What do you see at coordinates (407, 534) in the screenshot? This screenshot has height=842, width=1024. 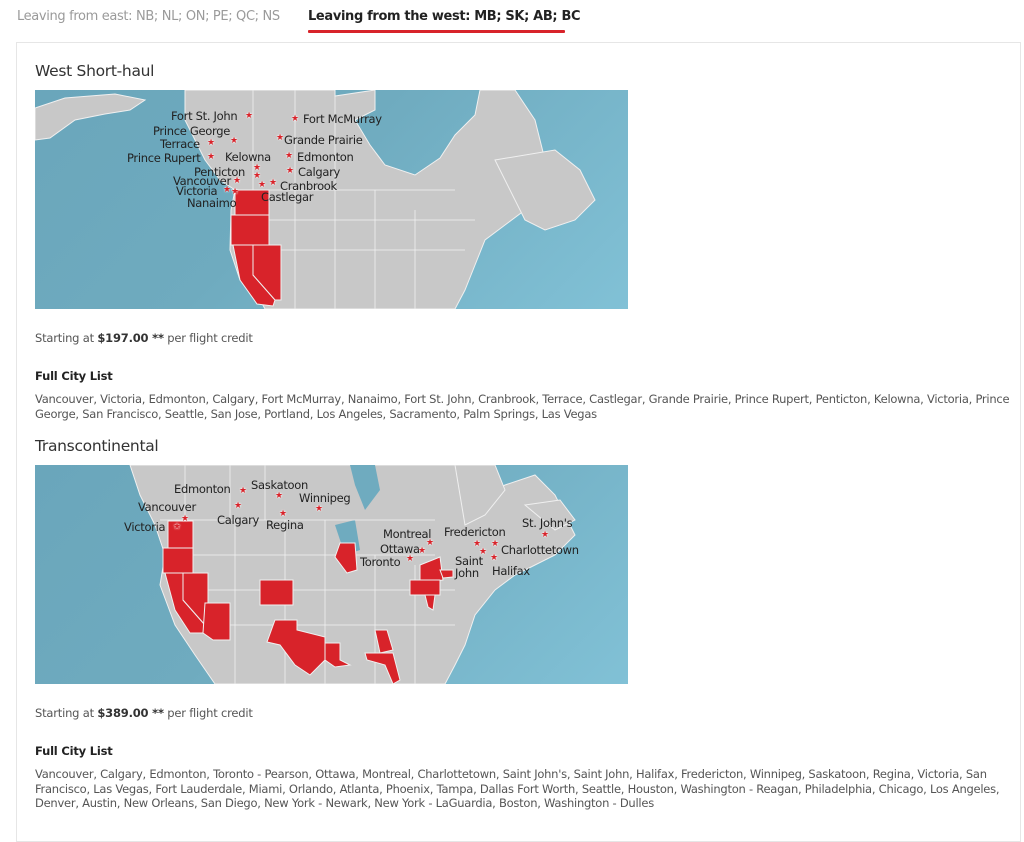 I see `map-label: Montreal` at bounding box center [407, 534].